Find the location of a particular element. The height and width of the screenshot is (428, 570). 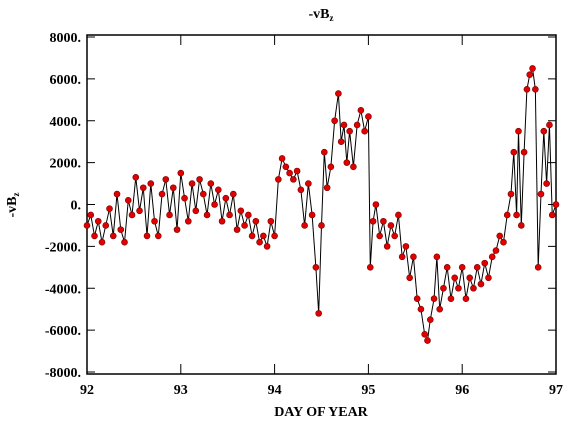

x-axis-label: DAY OF YEAR is located at coordinates (321, 412).